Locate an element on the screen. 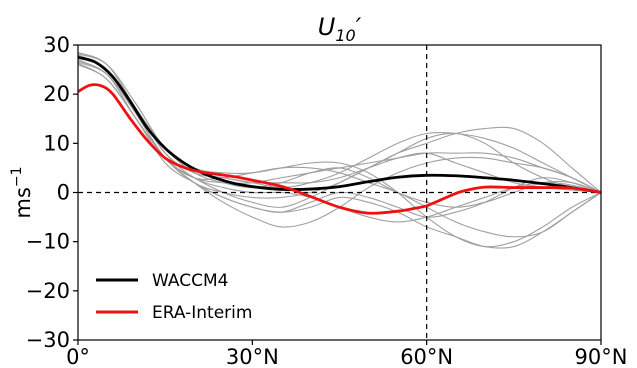 This screenshot has width=637, height=368. x-tick-label: 30°N is located at coordinates (252, 356).